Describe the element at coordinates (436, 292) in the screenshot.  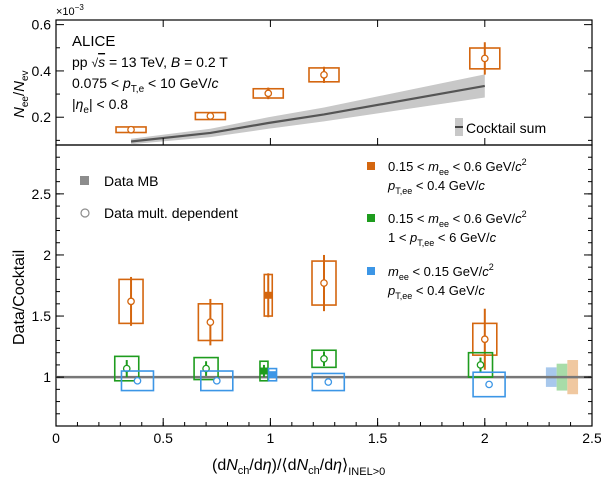
I see `legend-series-3-line2: pT,ee < 0.4 GeV/c` at that location.